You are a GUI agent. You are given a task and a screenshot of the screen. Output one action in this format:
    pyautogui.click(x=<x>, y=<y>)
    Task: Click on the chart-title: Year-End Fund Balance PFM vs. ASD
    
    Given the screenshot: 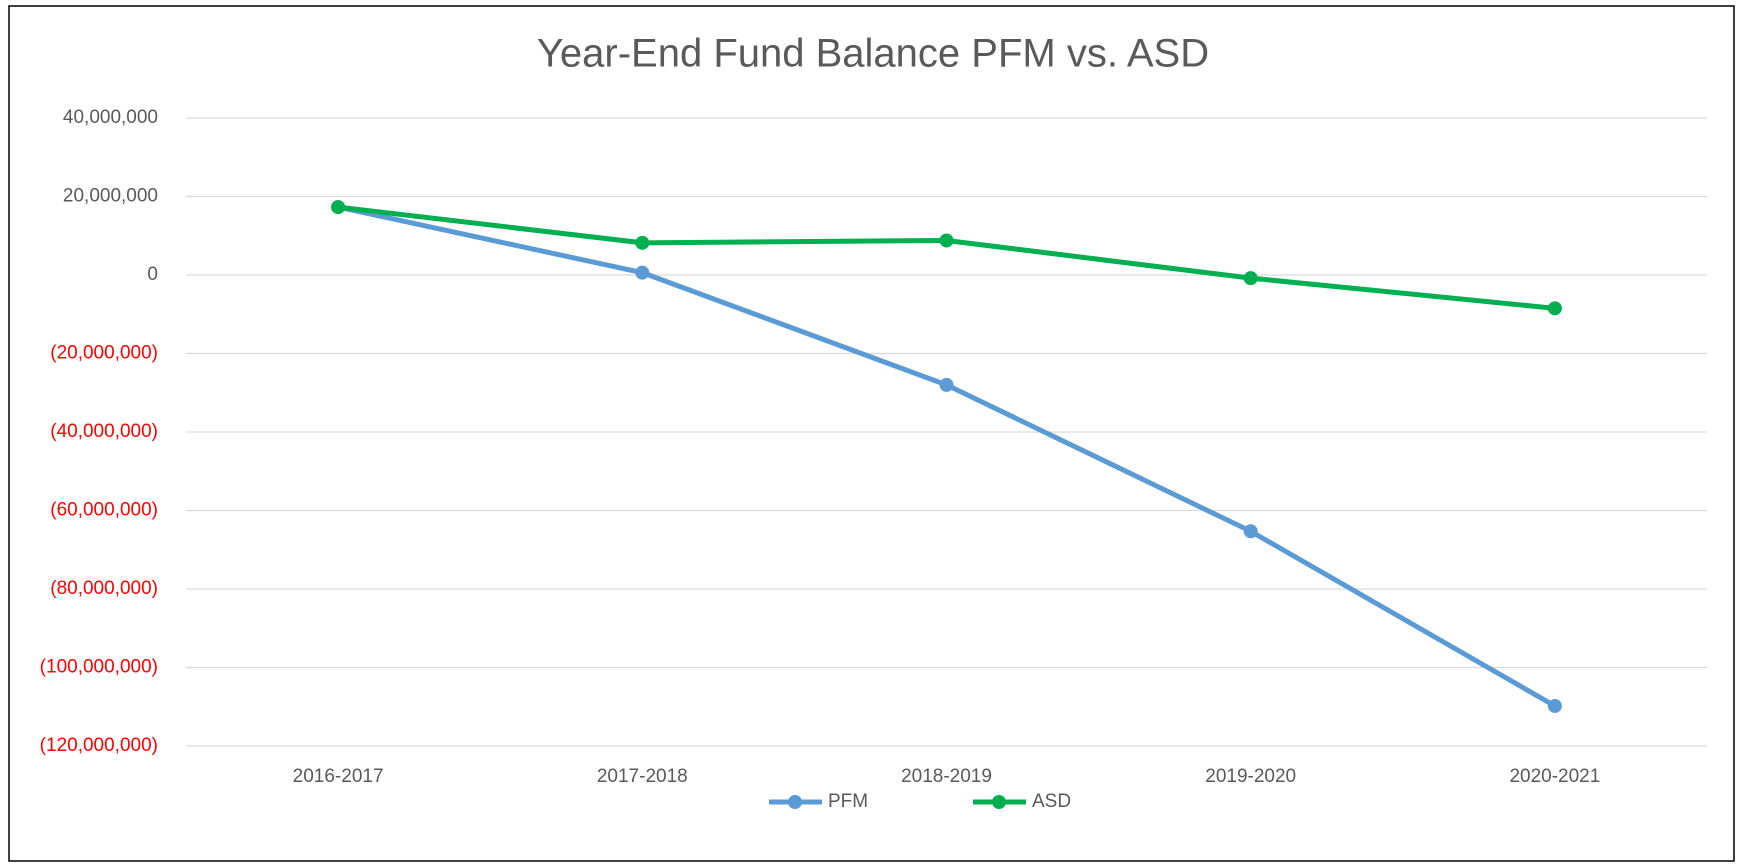 What is the action you would take?
    pyautogui.click(x=873, y=54)
    